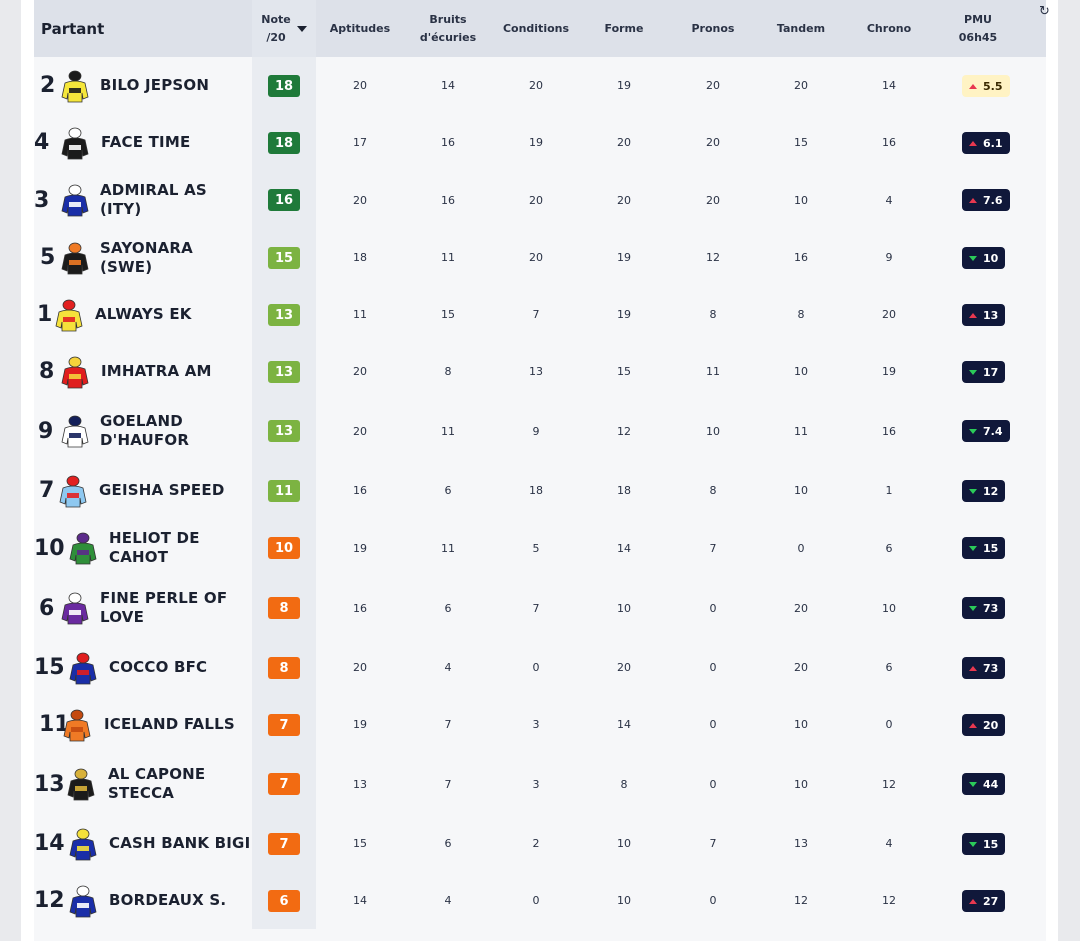  Describe the element at coordinates (713, 28) in the screenshot. I see `col-header-pronos: Pronos` at that location.